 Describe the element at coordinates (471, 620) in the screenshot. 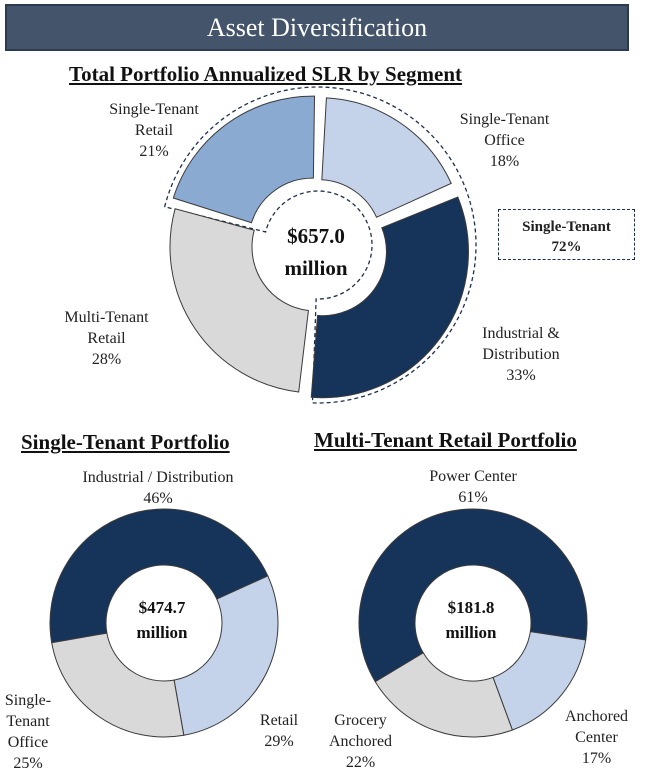

I see `center-multi-tenant: $181.8 million` at that location.